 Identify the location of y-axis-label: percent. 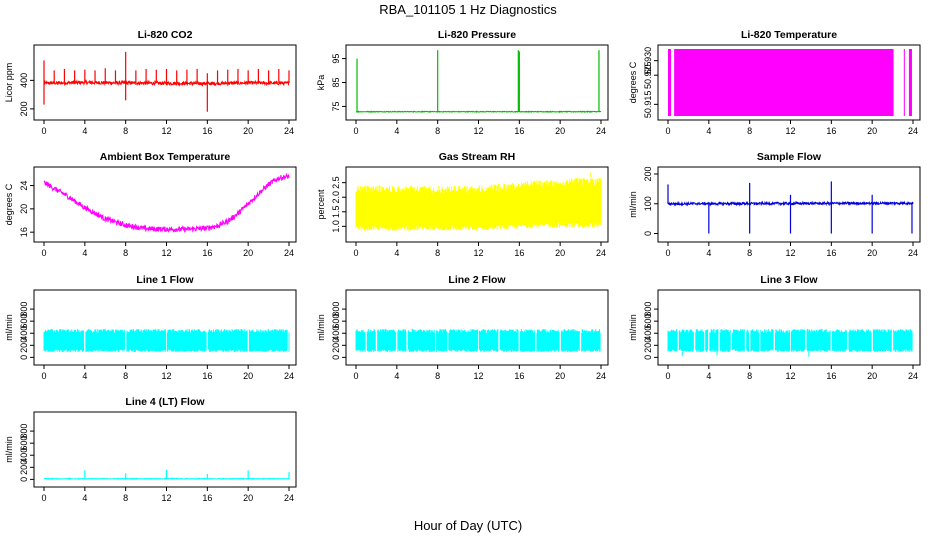
(321, 204).